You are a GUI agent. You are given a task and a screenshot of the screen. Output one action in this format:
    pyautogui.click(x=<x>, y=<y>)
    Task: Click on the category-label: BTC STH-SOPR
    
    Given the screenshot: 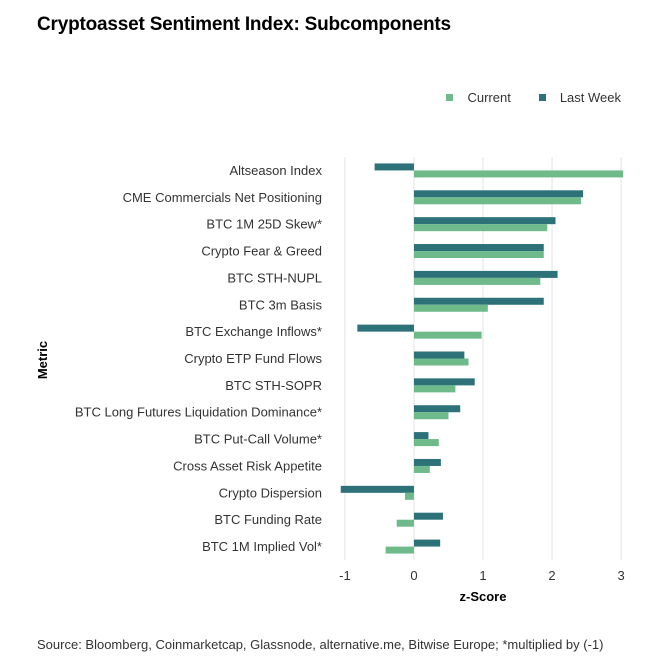 What is the action you would take?
    pyautogui.click(x=273, y=385)
    